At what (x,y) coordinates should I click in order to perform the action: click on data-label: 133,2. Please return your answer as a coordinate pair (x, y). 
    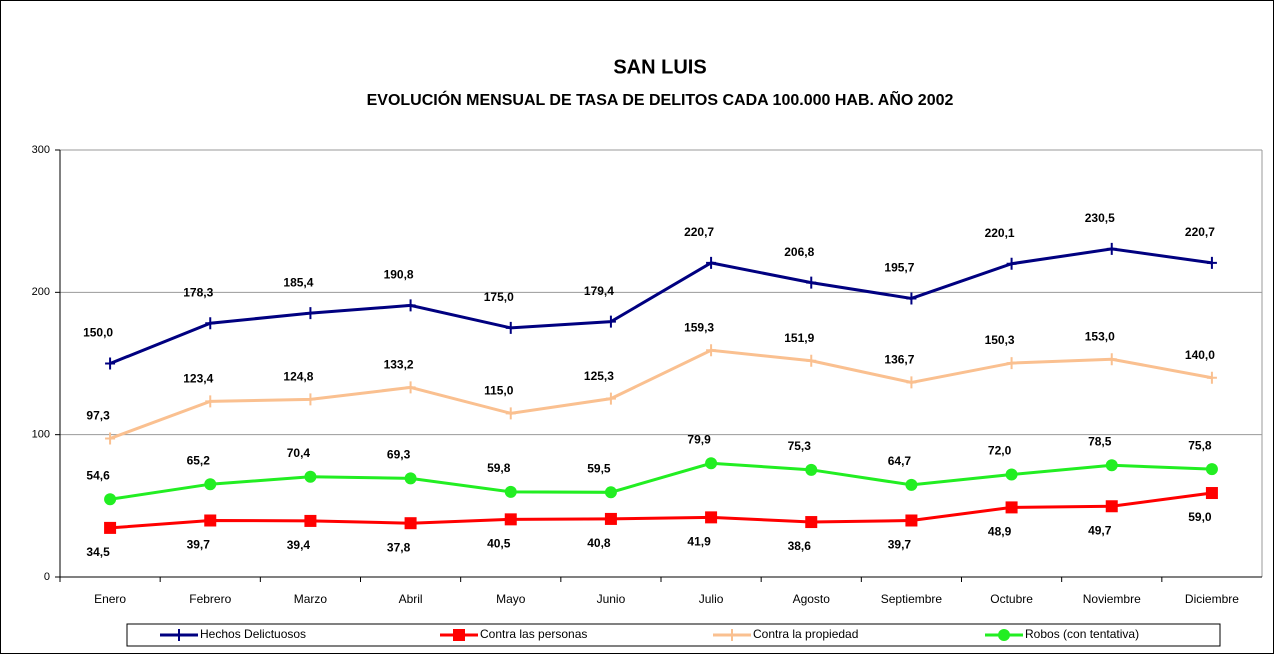
    Looking at the image, I should click on (399, 365).